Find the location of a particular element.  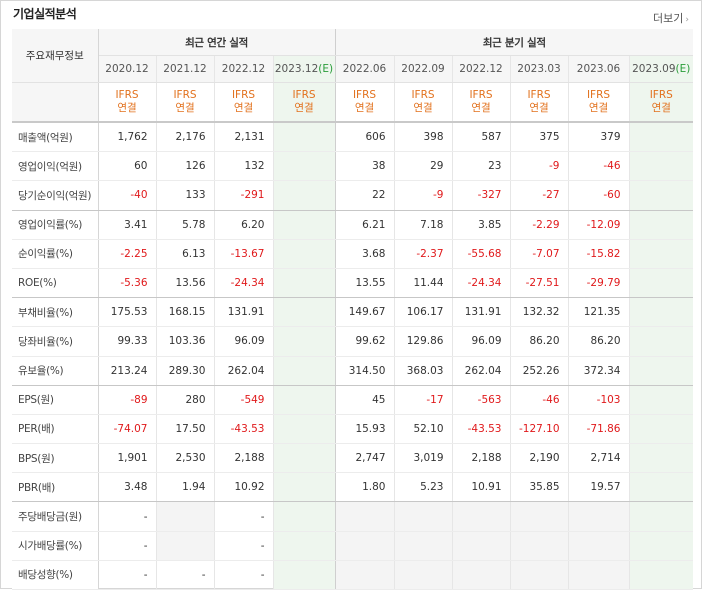

value-cell: -27.51 is located at coordinates (538, 283).